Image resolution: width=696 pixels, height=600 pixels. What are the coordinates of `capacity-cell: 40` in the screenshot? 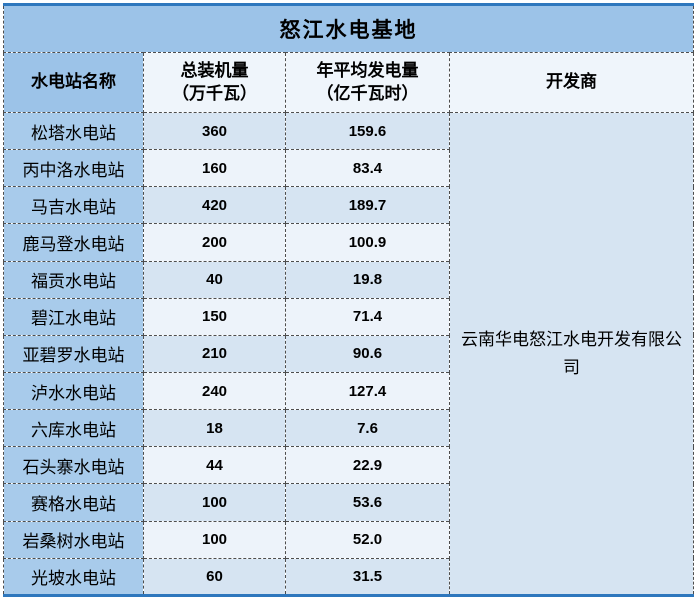 It's located at (214, 279).